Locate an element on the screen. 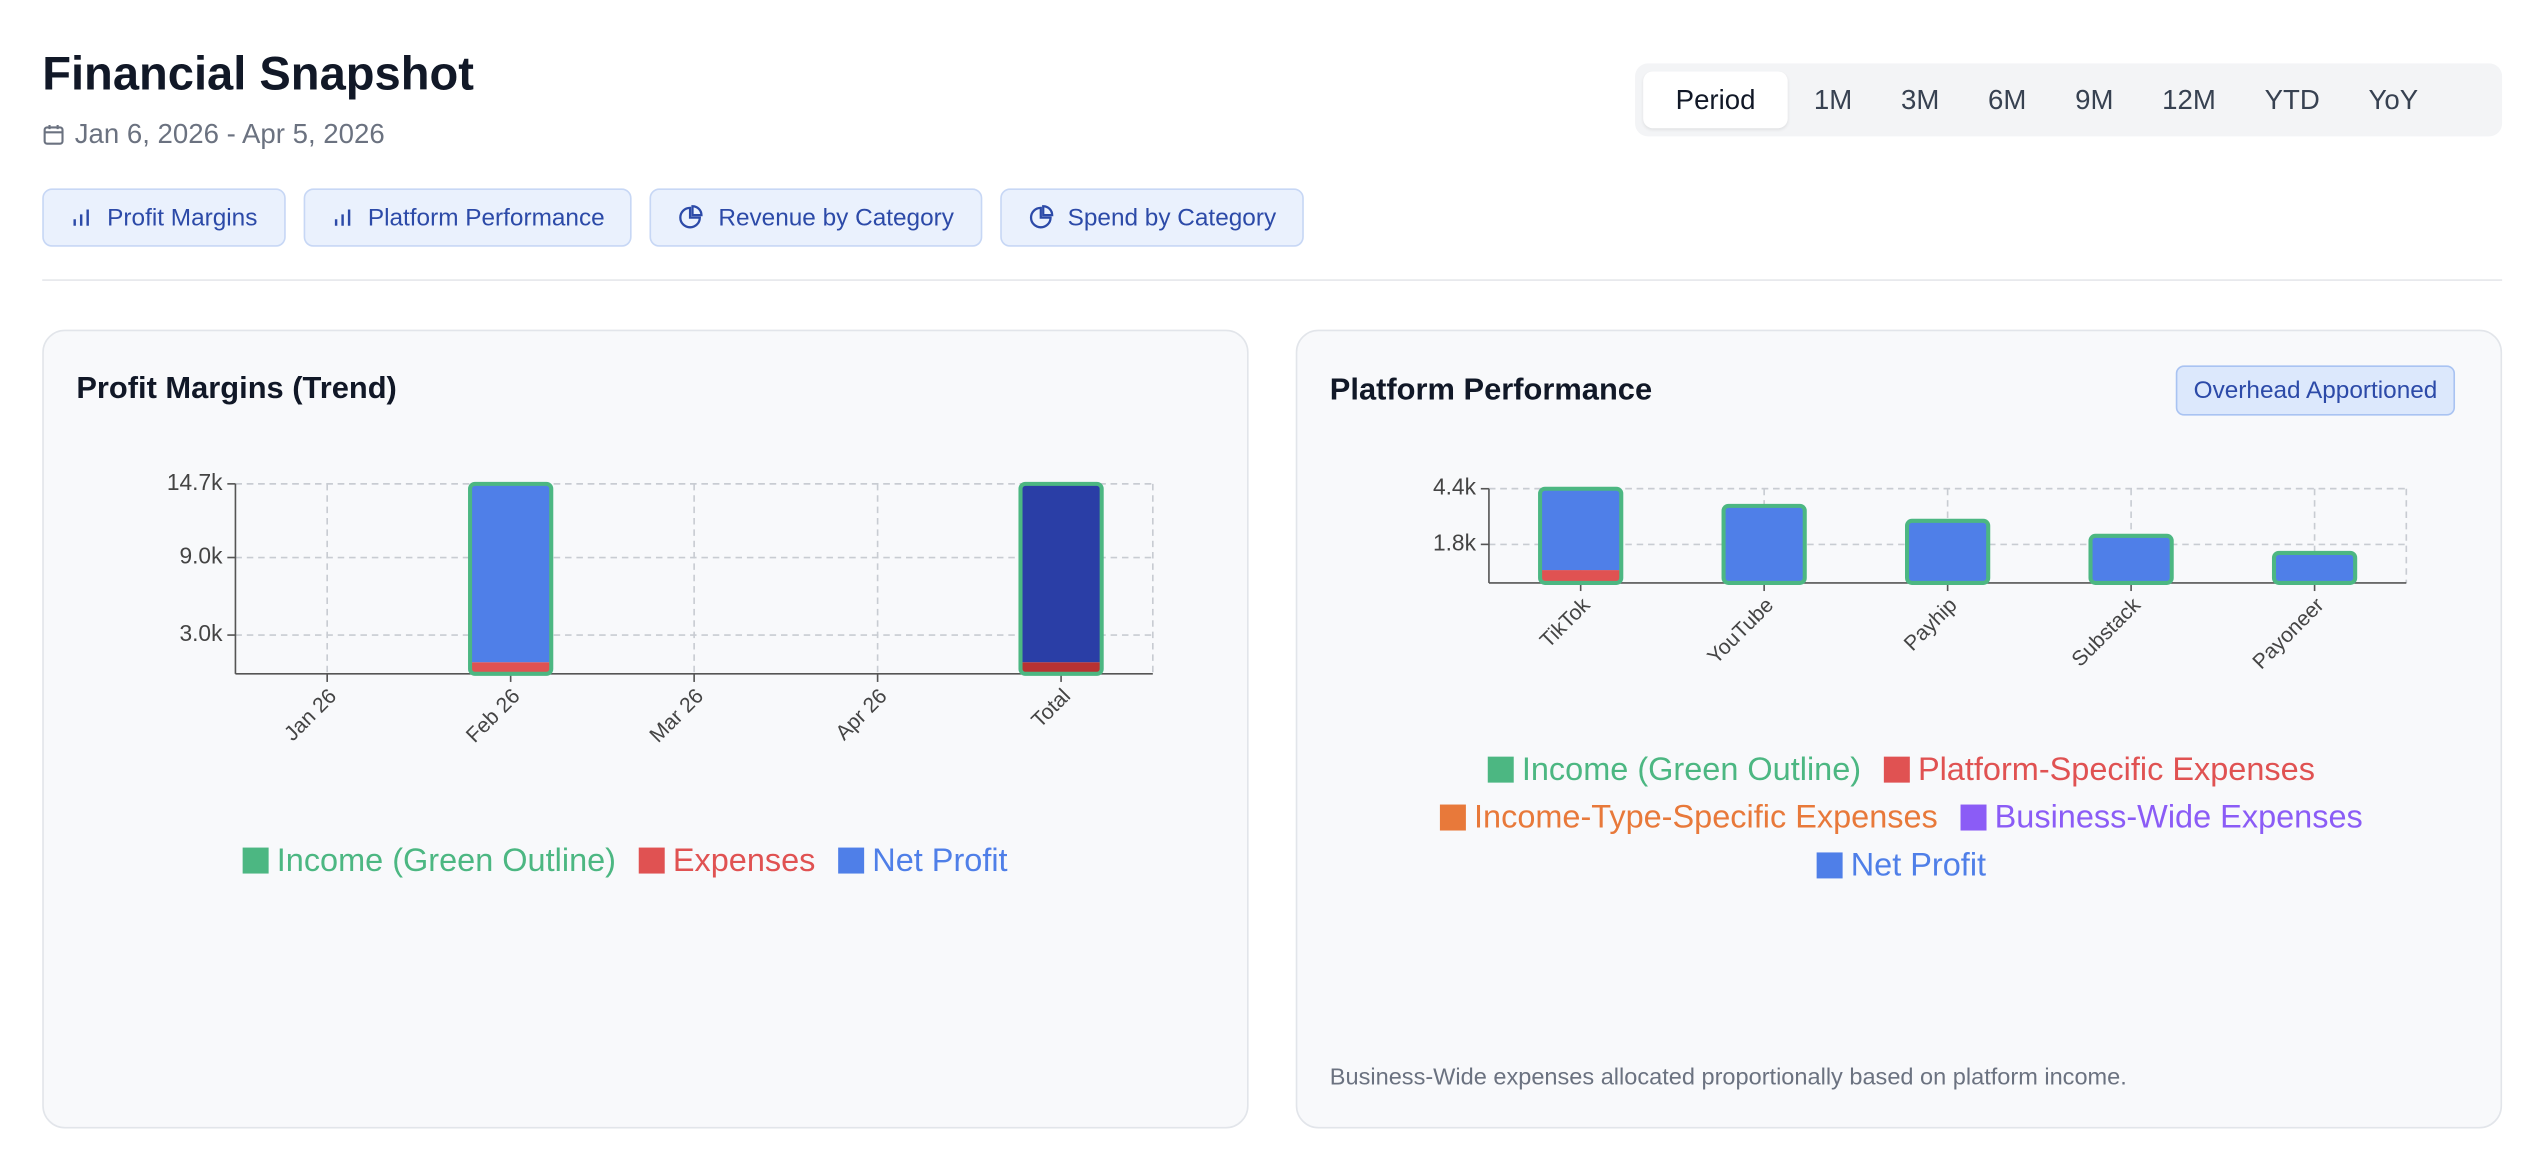 This screenshot has width=2546, height=1168. x-tick-label: YouTube is located at coordinates (1740, 631).